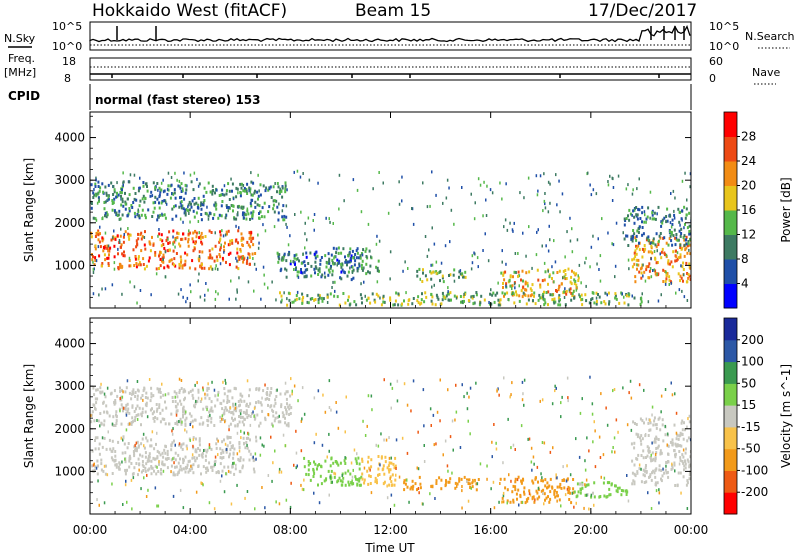 The image size is (800, 554). What do you see at coordinates (490, 530) in the screenshot?
I see `x-tick-label: 16:00` at bounding box center [490, 530].